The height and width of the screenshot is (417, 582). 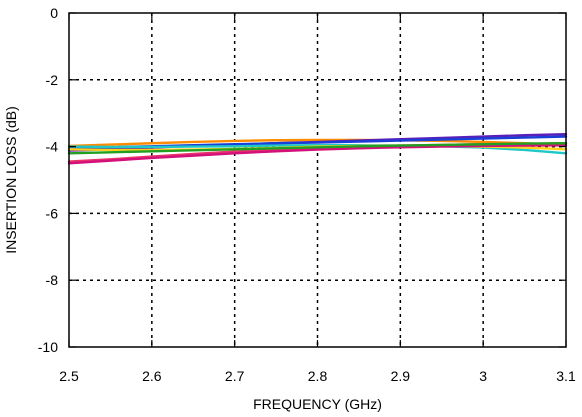 I want to click on y-tick-label: -8, so click(x=52, y=280).